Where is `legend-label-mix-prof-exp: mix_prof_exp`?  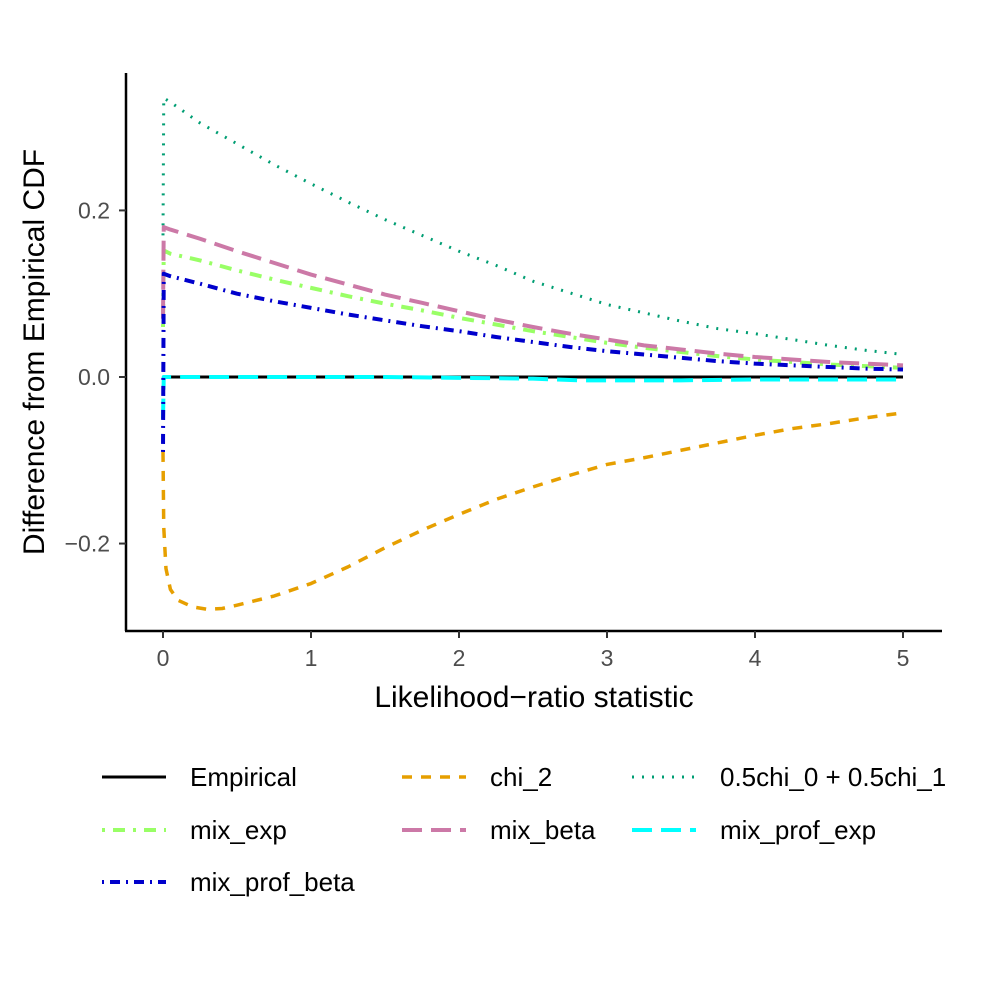 legend-label-mix-prof-exp: mix_prof_exp is located at coordinates (798, 830).